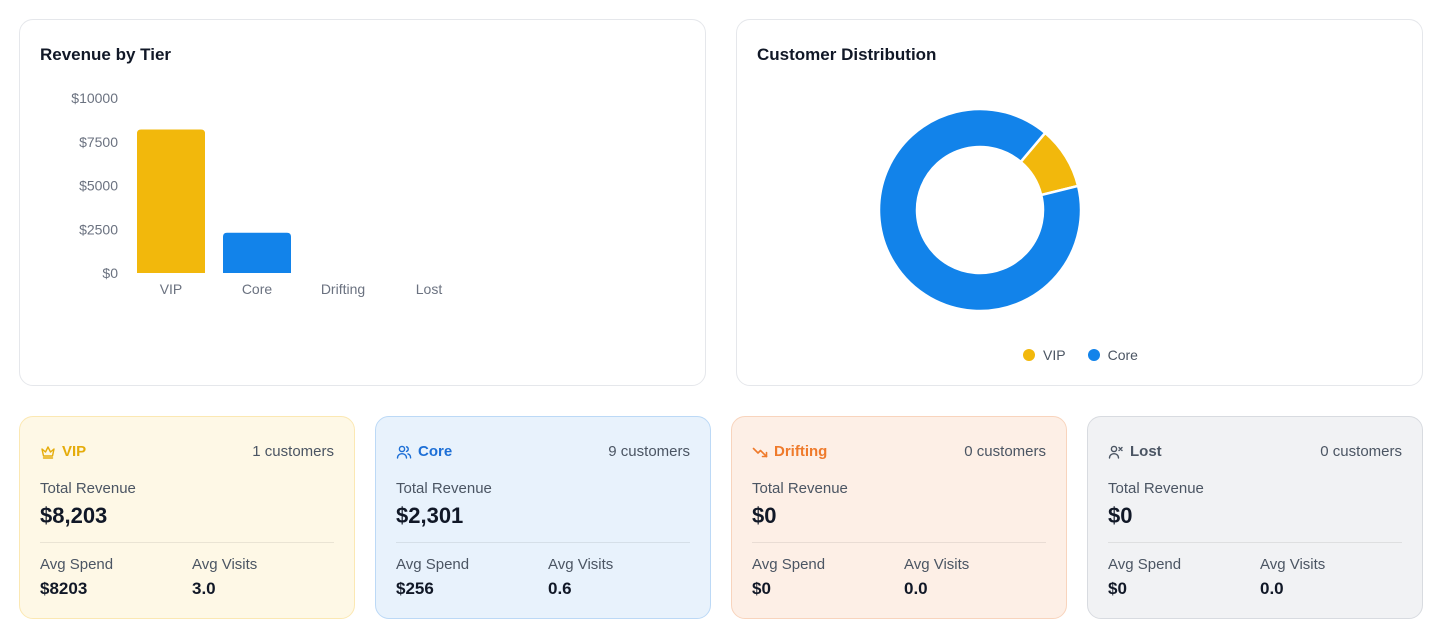 This screenshot has height=627, width=1449. What do you see at coordinates (1115, 452) in the screenshot?
I see `user-x-icon` at bounding box center [1115, 452].